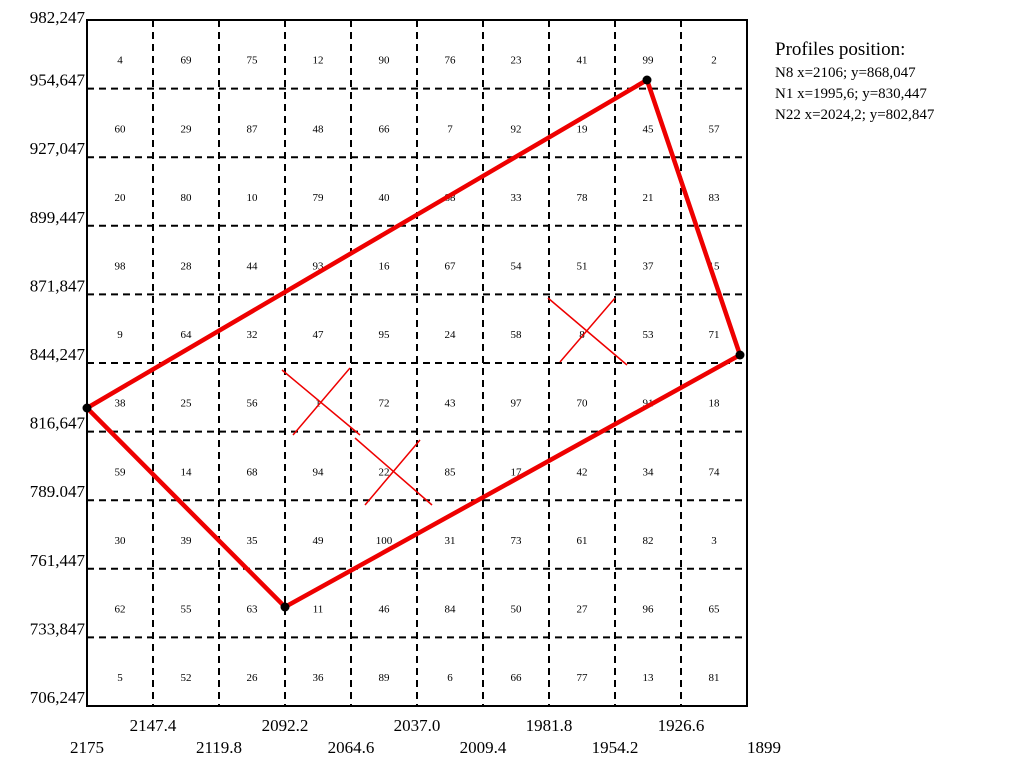  I want to click on cell-number: 23, so click(517, 61).